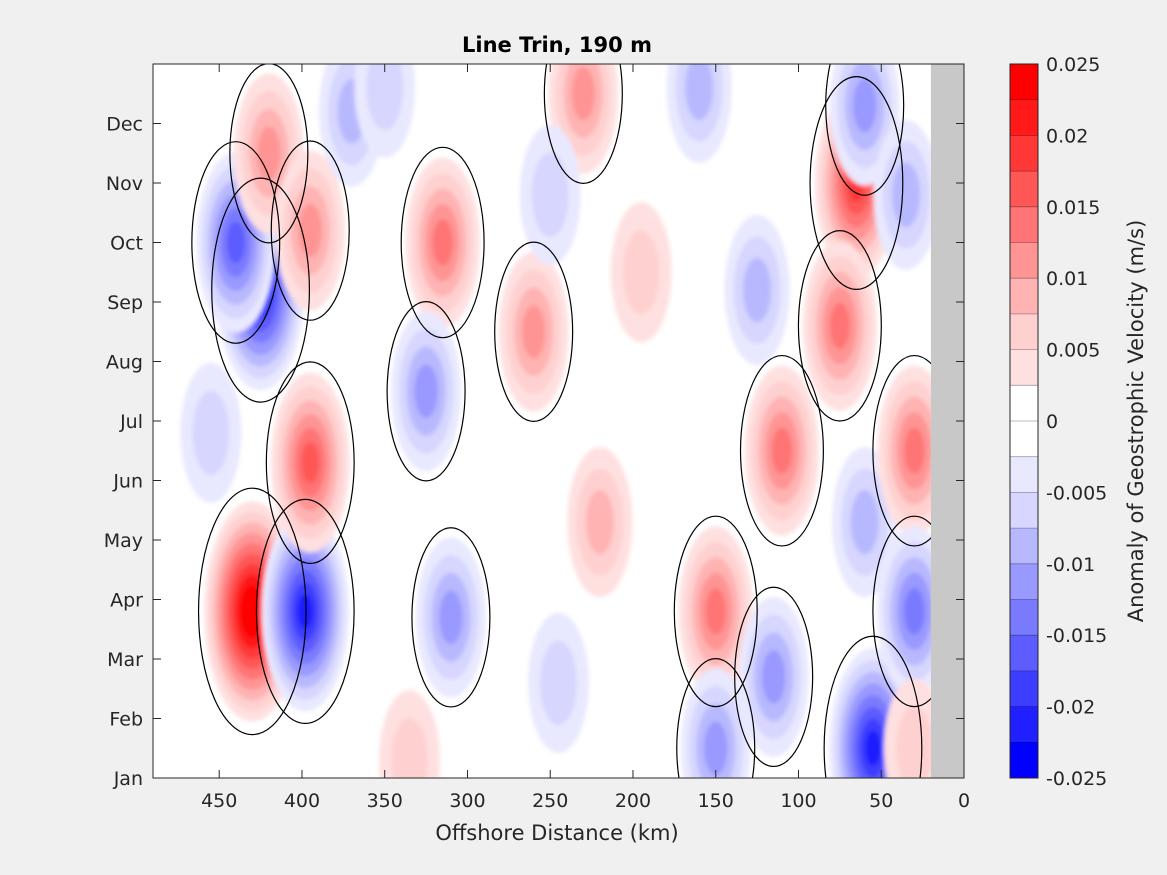  What do you see at coordinates (716, 801) in the screenshot?
I see `x-tick-label: 150` at bounding box center [716, 801].